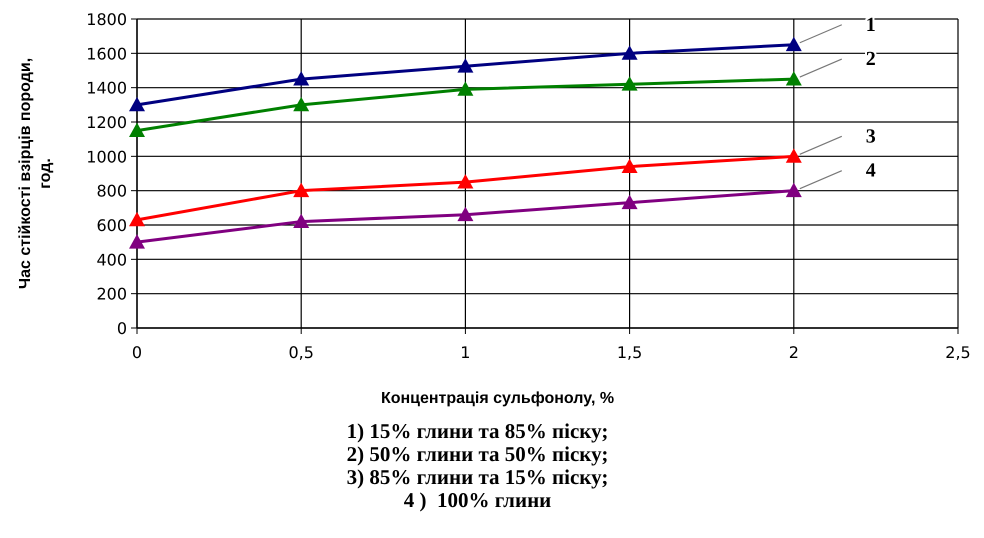 This screenshot has width=984, height=538. I want to click on y-tick-label: 800, so click(111, 191).